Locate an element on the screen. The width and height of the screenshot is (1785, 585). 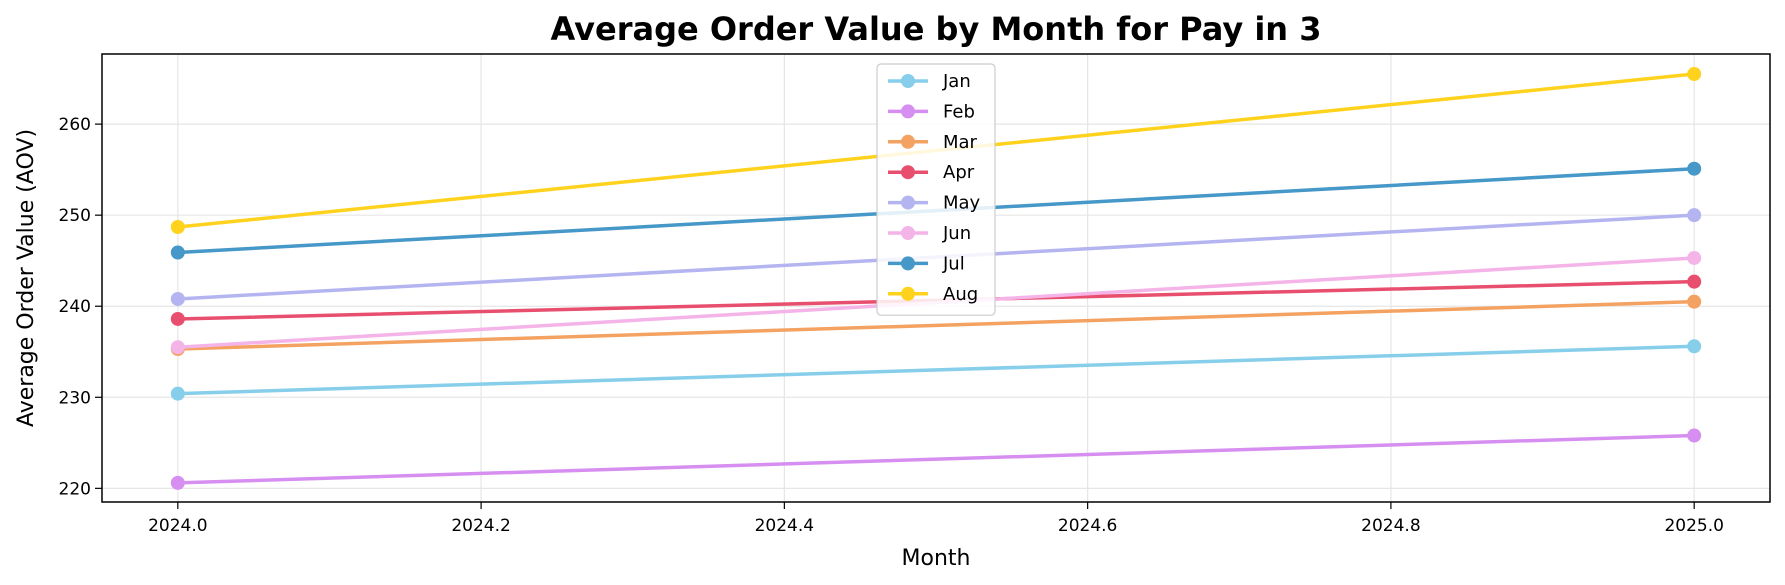
x-tick-label: 2024.6 is located at coordinates (1087, 526).